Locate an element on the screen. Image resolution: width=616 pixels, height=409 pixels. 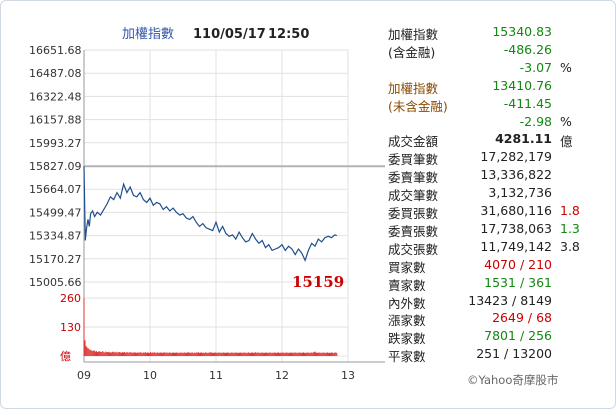
panel-row: 賣家數 1531 / 361 is located at coordinates (308, 283).